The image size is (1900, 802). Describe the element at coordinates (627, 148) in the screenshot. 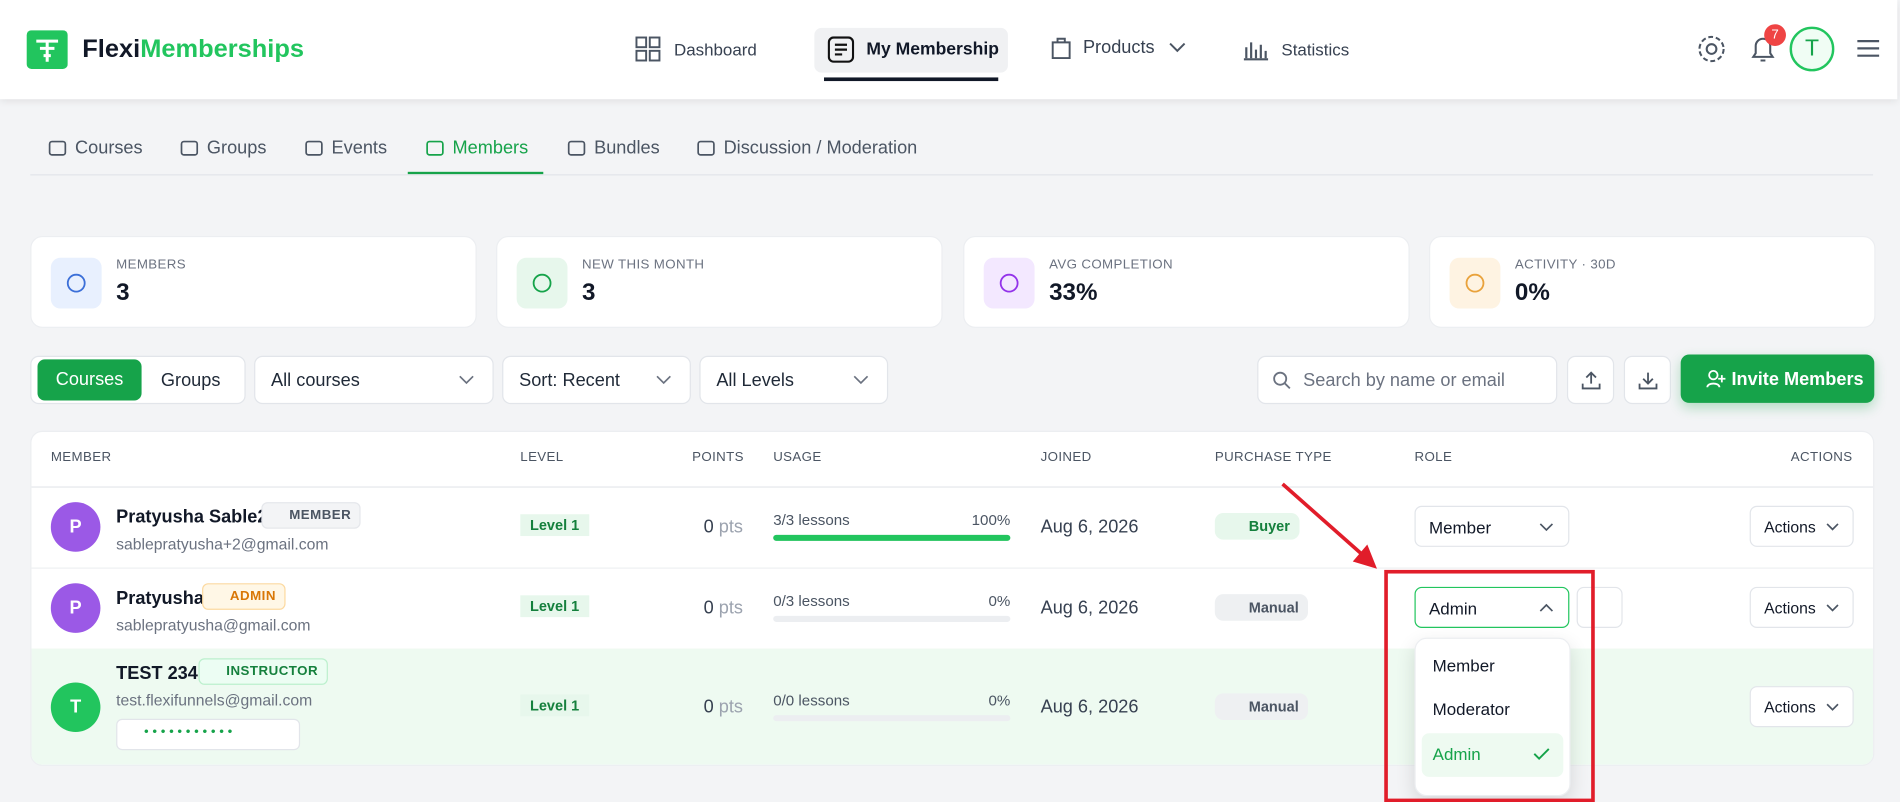

I see `tab: Bundles` at that location.